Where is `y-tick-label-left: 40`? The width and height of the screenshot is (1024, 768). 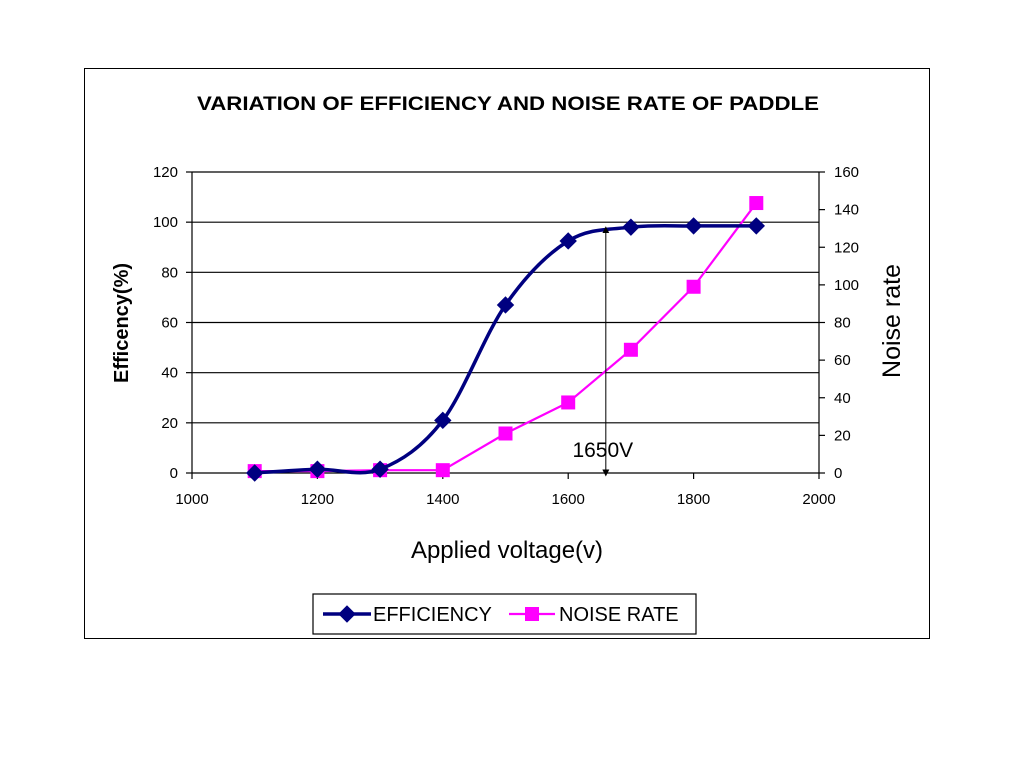
y-tick-label-left: 40 is located at coordinates (169, 373).